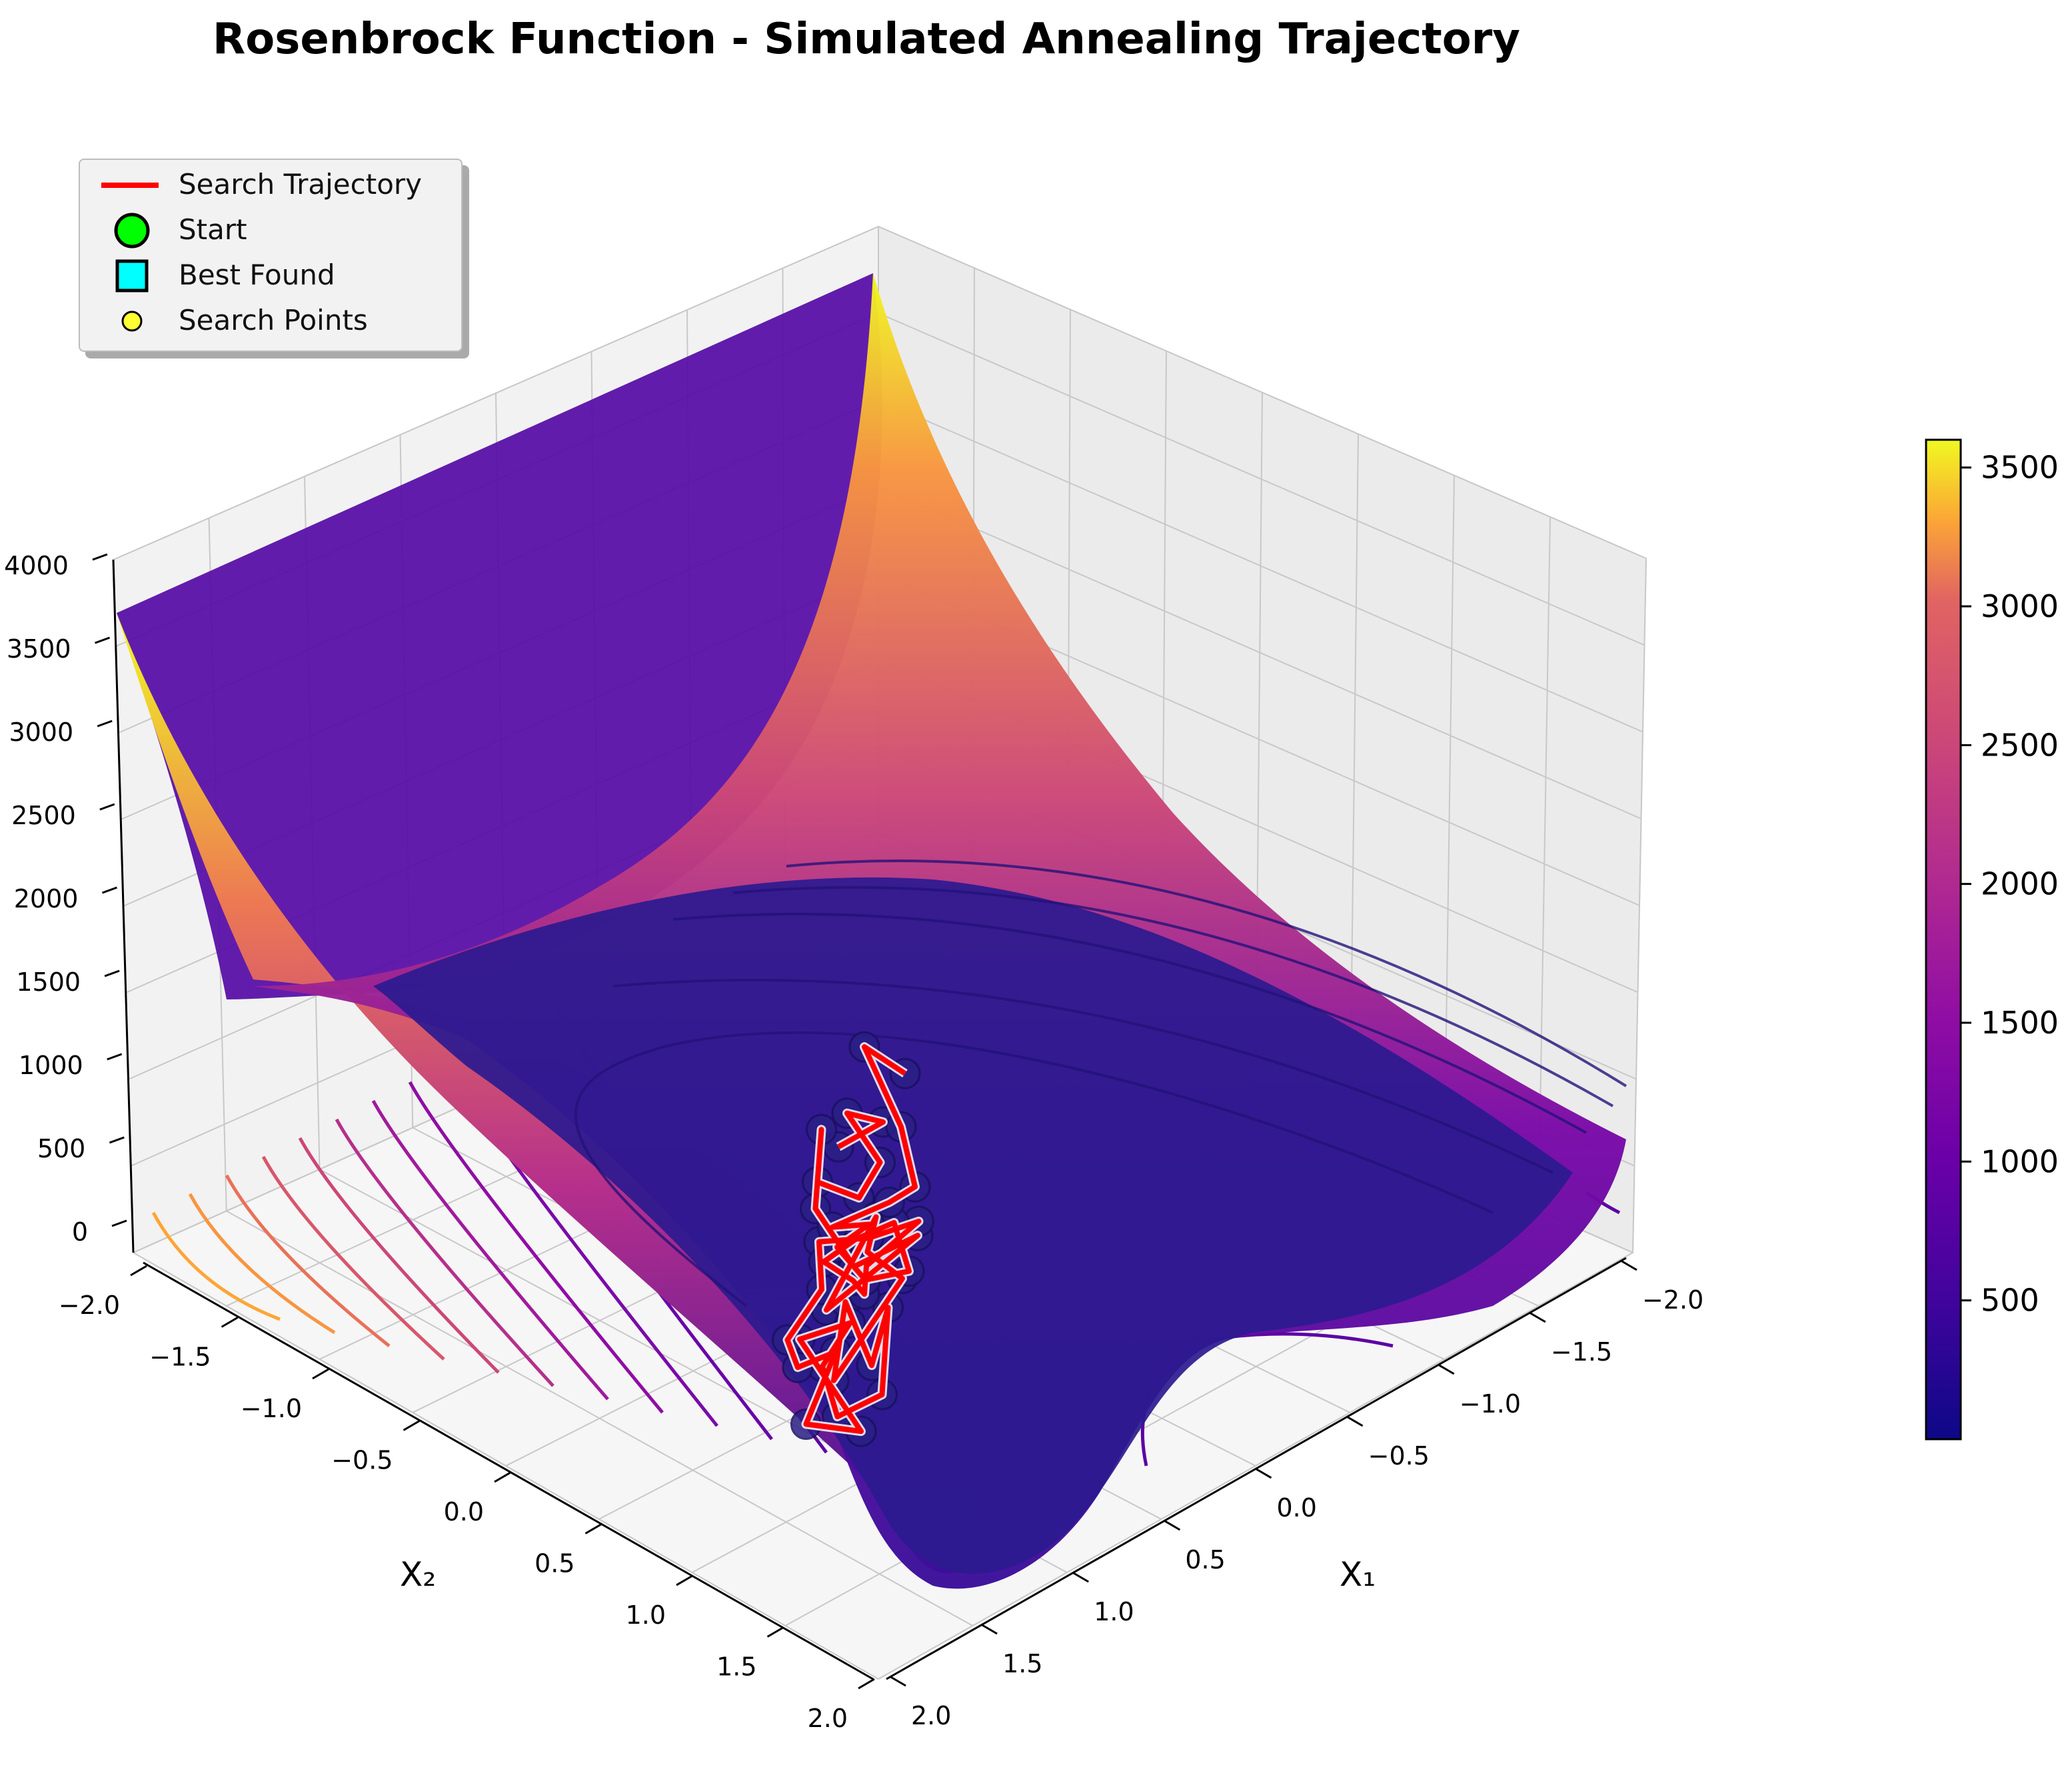 The image size is (2072, 1779). I want to click on z-axis-line, so click(123, 906).